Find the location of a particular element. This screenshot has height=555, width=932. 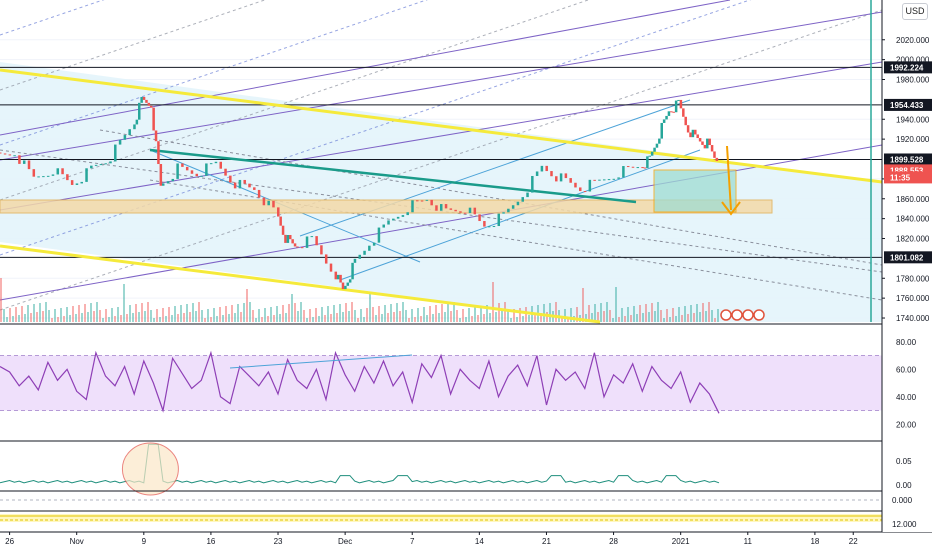

strip-band is located at coordinates (441, 518).